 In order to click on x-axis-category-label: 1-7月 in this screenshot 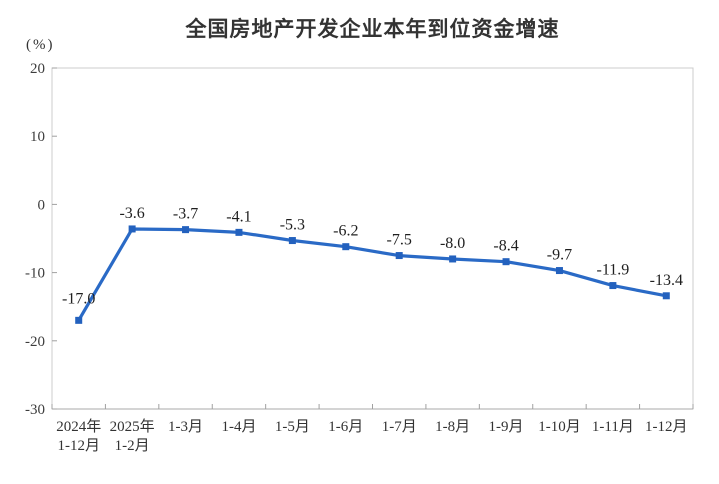, I will do `click(399, 427)`.